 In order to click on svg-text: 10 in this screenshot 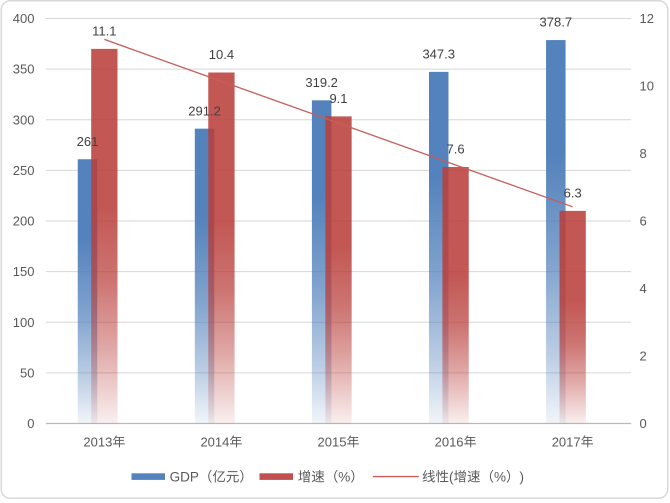, I will do `click(647, 86)`.